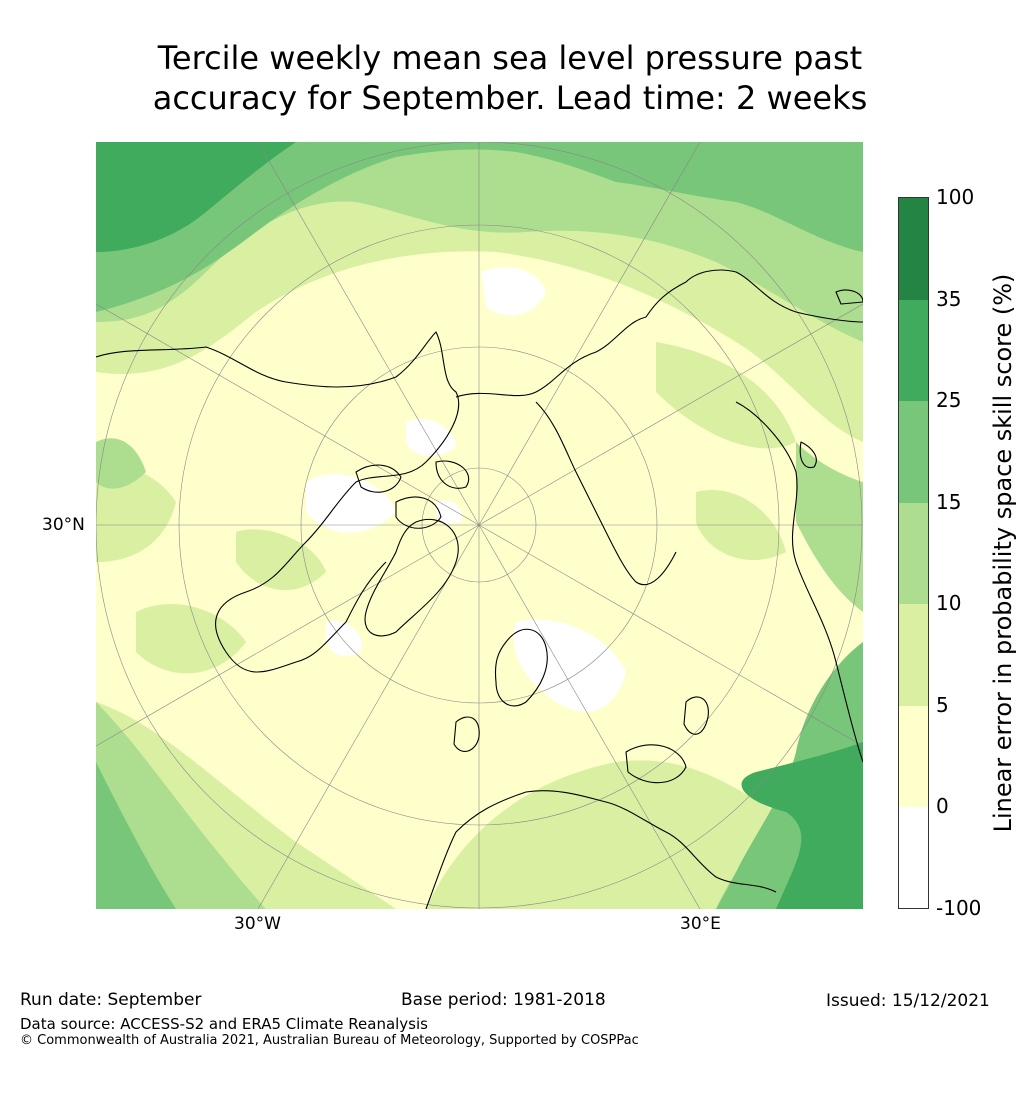 Image resolution: width=1020 pixels, height=1095 pixels. Describe the element at coordinates (521, 667) in the screenshot. I see `coast-scandinavia` at that location.